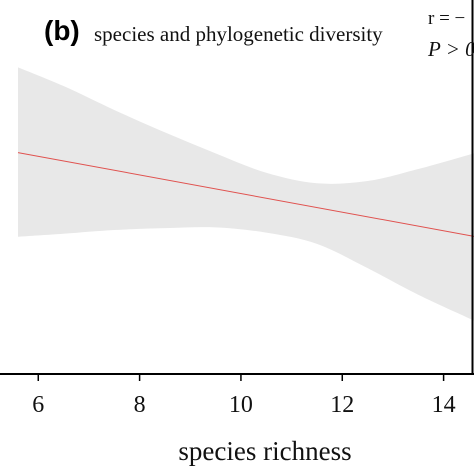 This screenshot has height=474, width=474. Describe the element at coordinates (241, 405) in the screenshot. I see `x-tick-label: 10` at that location.